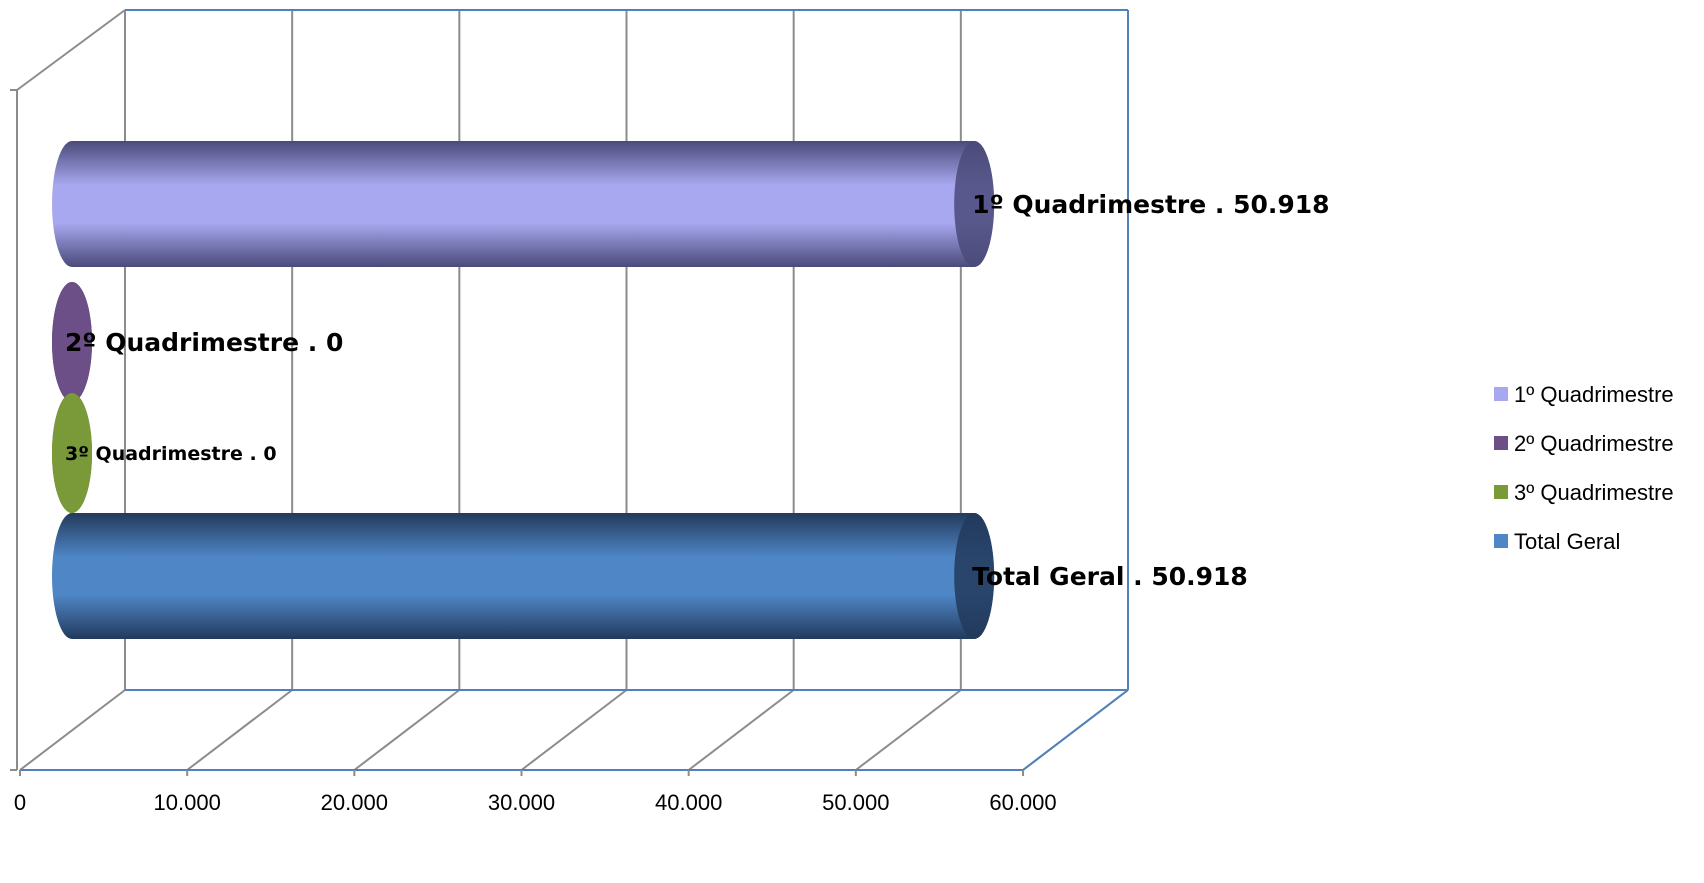  I want to click on x-tick-label: 10.000, so click(187, 802).